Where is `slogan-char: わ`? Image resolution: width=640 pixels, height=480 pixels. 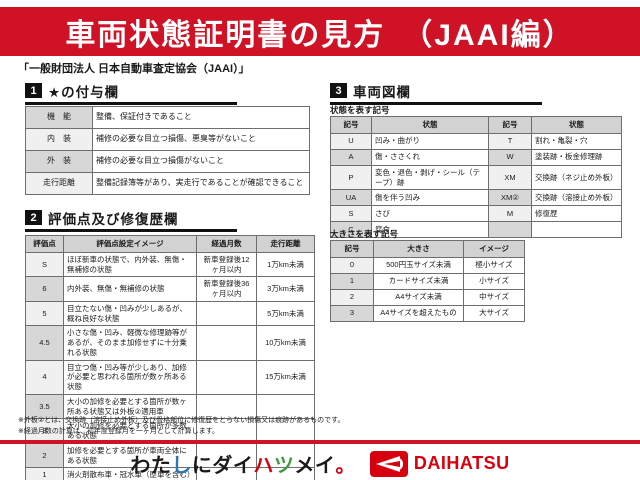
slogan-char: わ is located at coordinates (140, 466).